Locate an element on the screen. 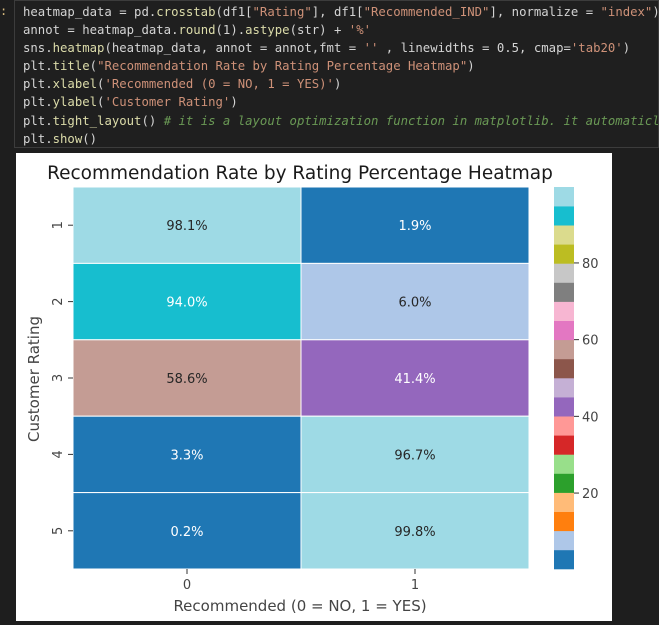 The image size is (659, 625). y-tick-label: 3 is located at coordinates (58, 378).